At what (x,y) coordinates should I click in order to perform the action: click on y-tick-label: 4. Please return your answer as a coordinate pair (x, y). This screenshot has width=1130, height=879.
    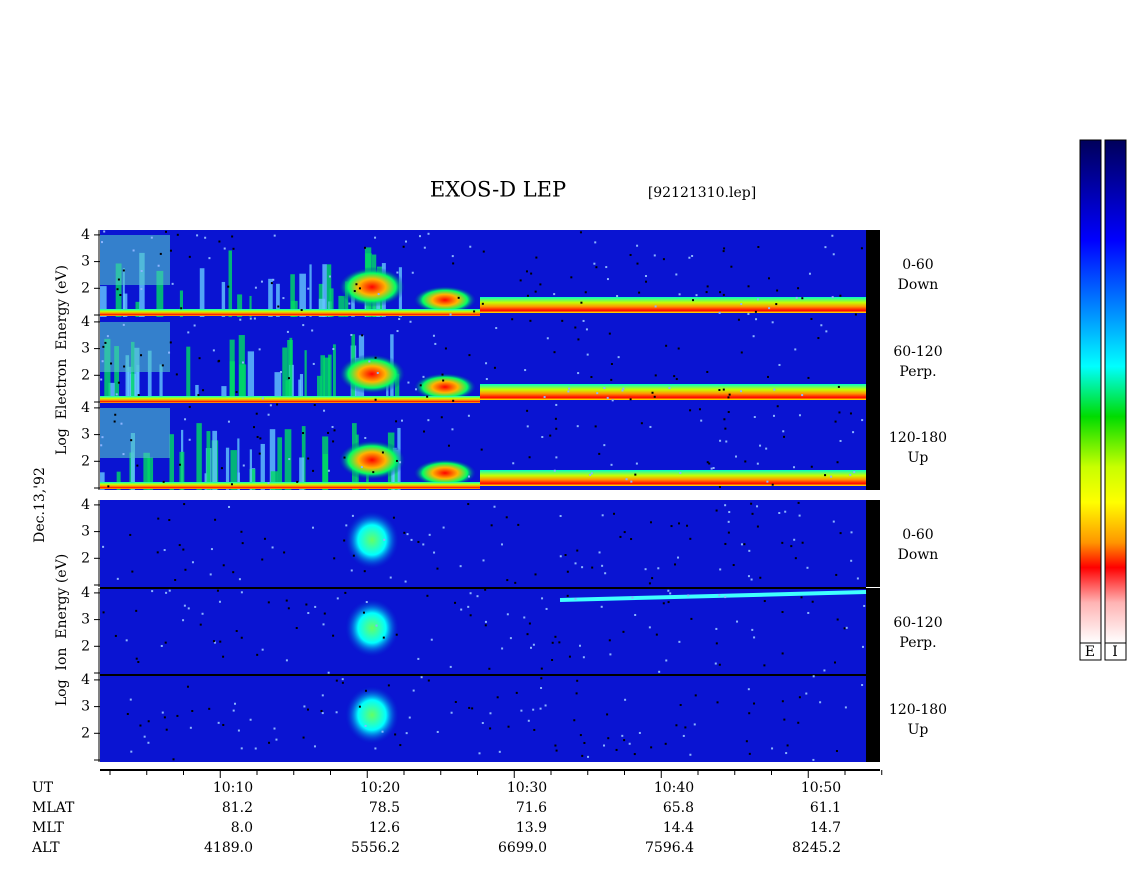
    Looking at the image, I should click on (85, 235).